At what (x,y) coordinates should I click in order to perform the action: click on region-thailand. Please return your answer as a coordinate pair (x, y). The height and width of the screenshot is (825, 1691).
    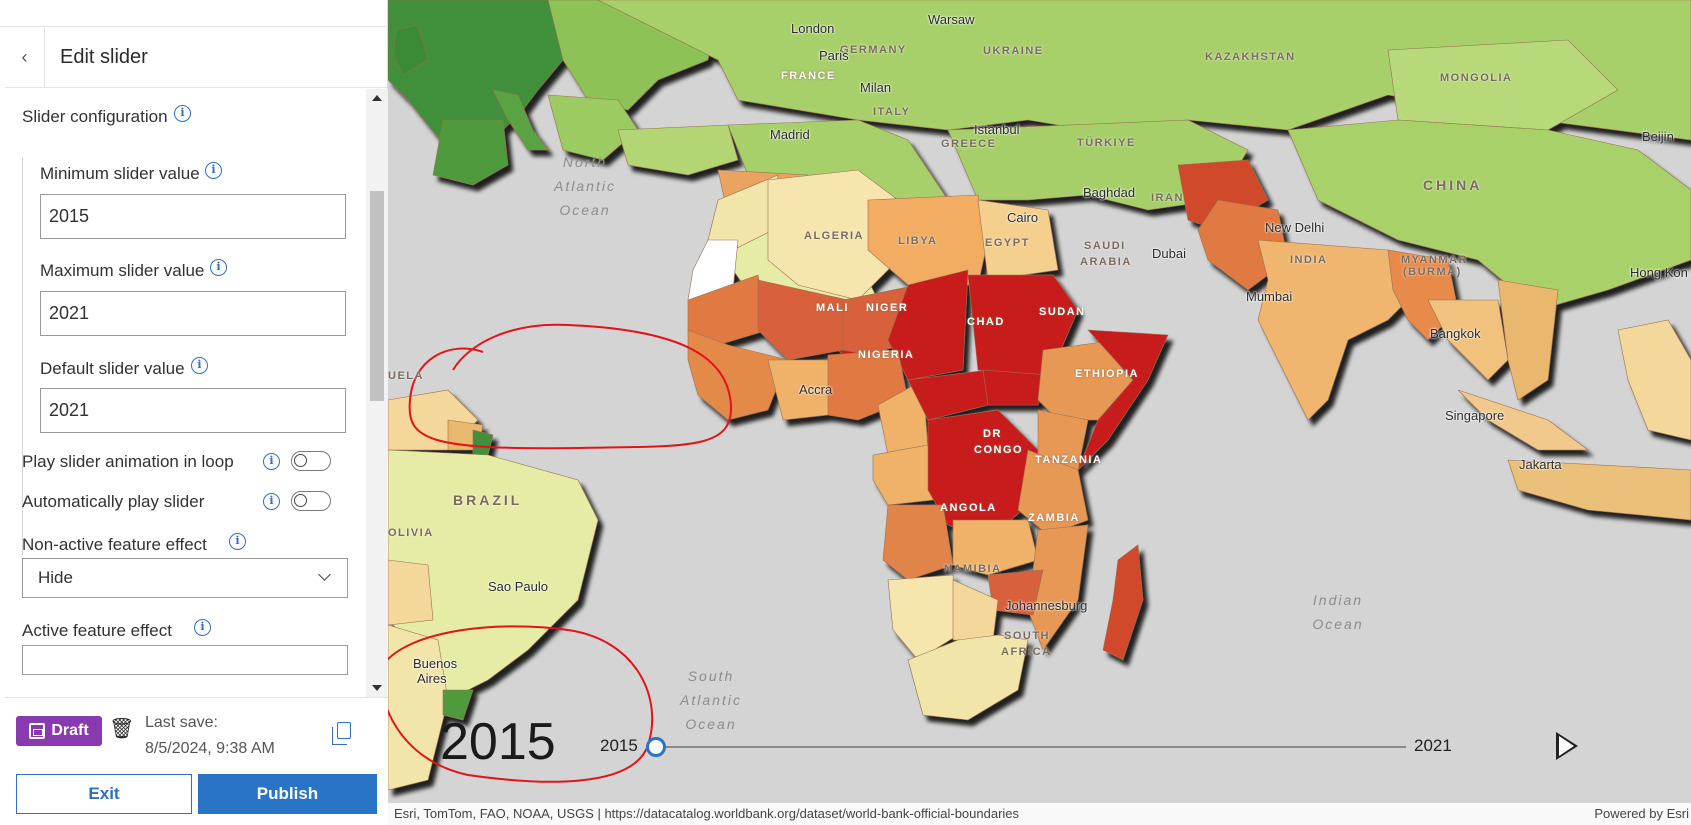
    Looking at the image, I should click on (1468, 340).